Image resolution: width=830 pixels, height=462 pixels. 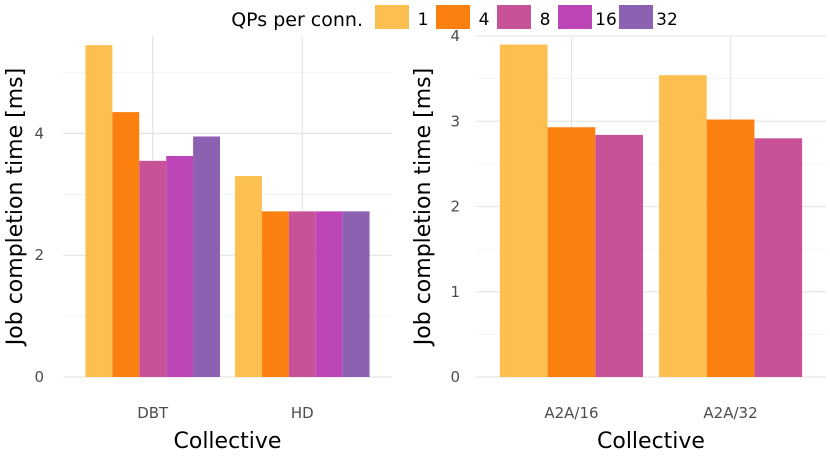 I want to click on legend-key-qp32, so click(x=636, y=17).